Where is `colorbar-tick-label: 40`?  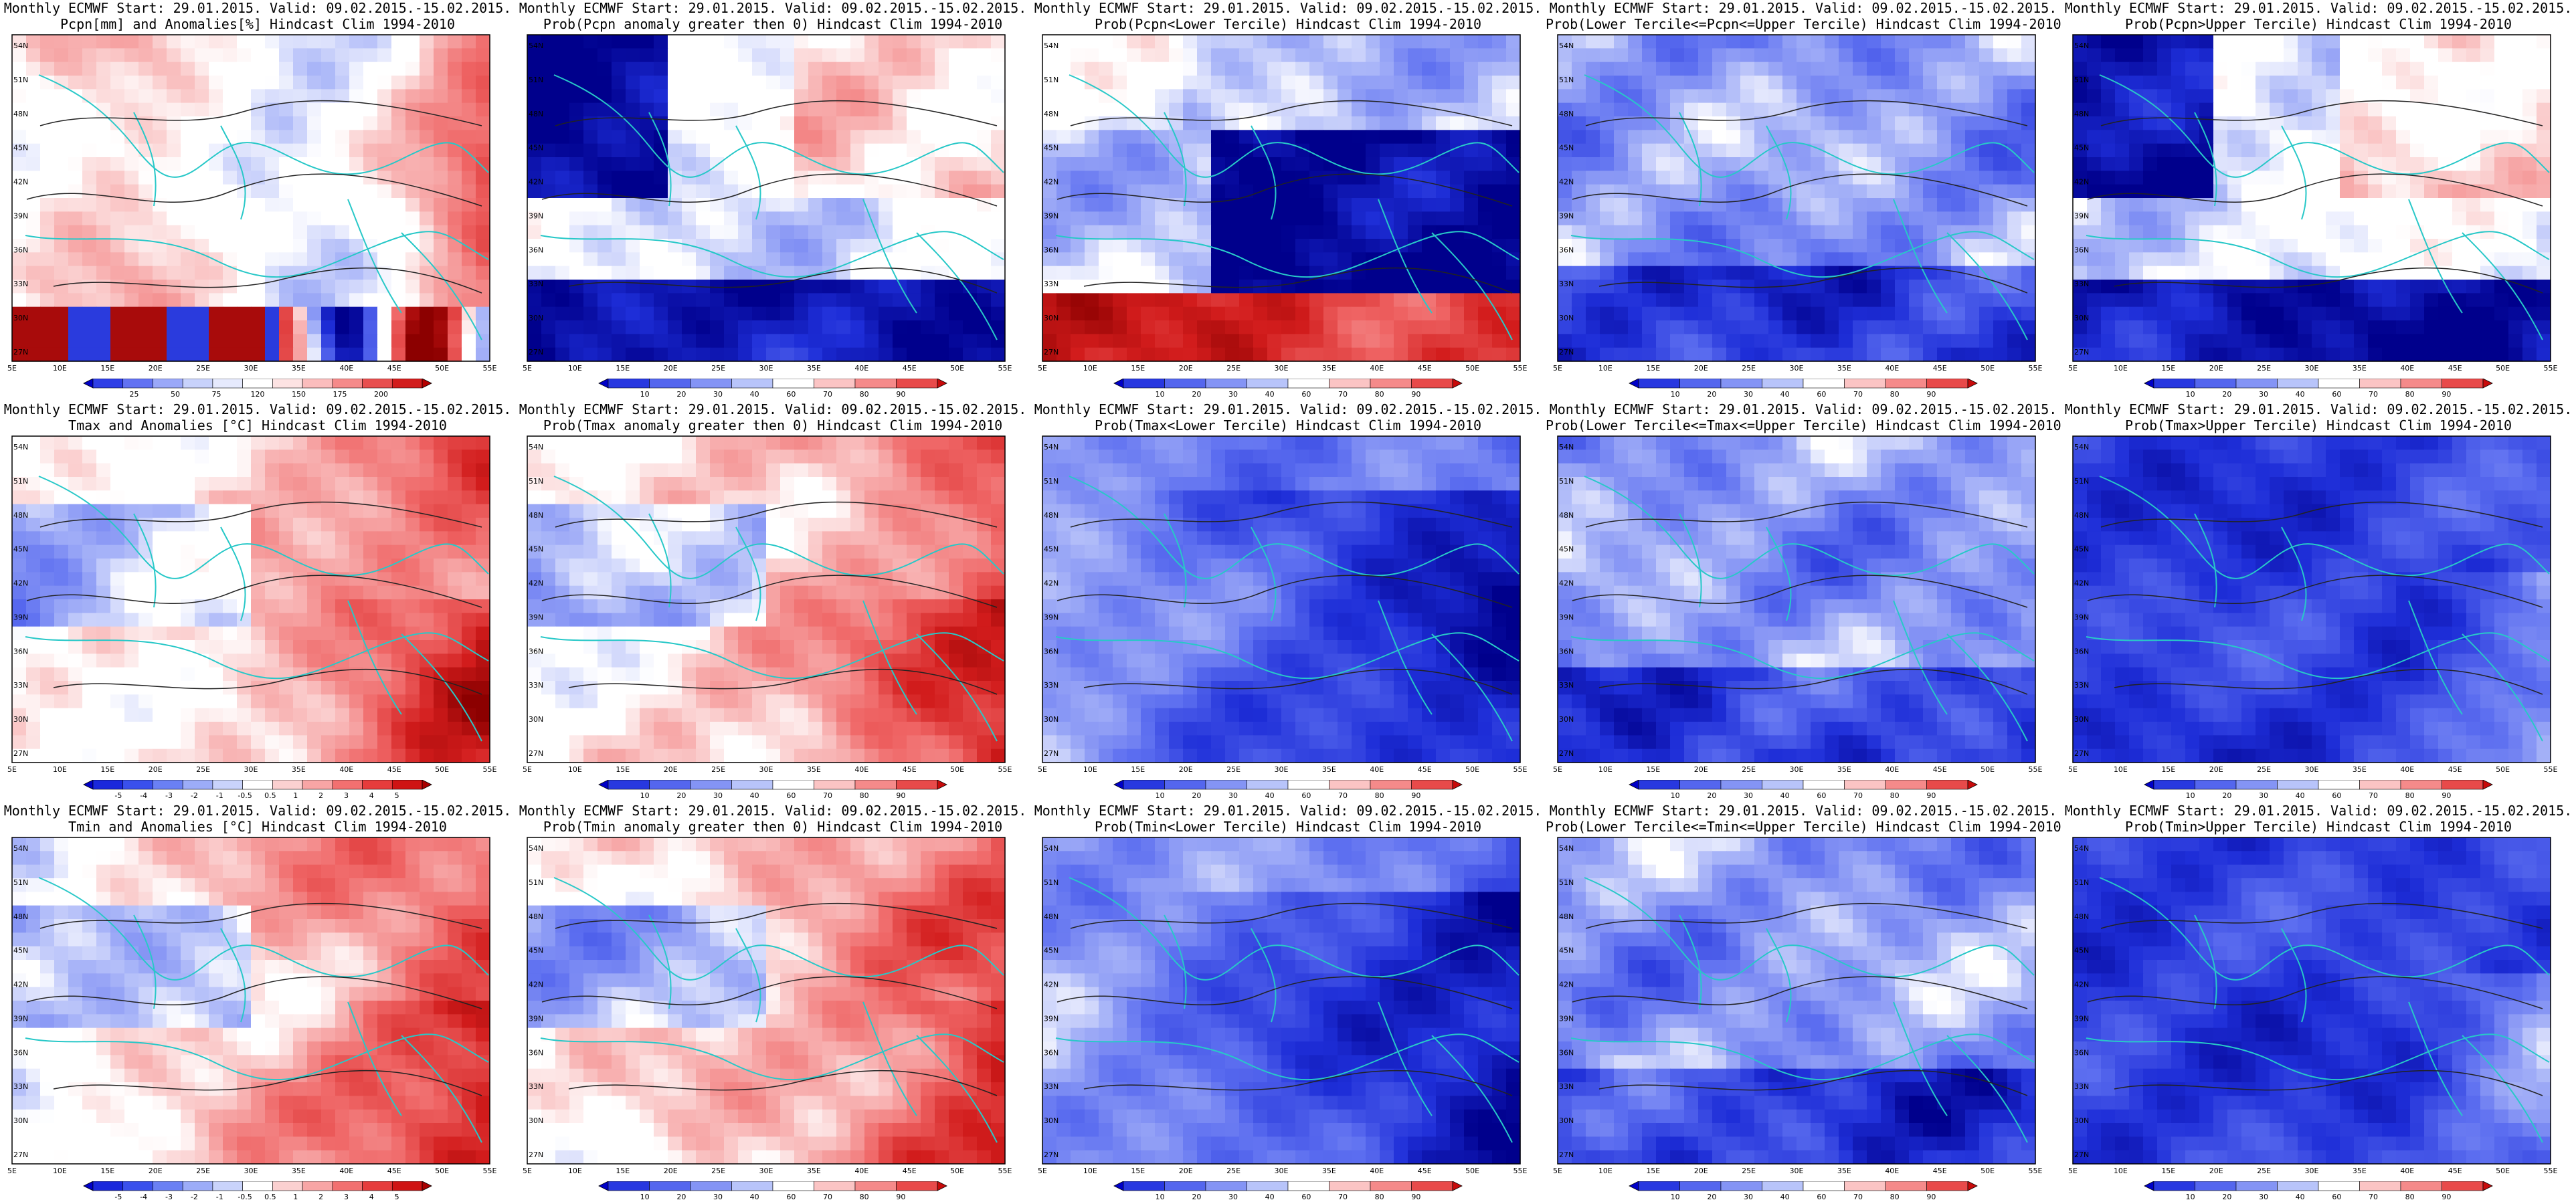
colorbar-tick-label: 40 is located at coordinates (2300, 394).